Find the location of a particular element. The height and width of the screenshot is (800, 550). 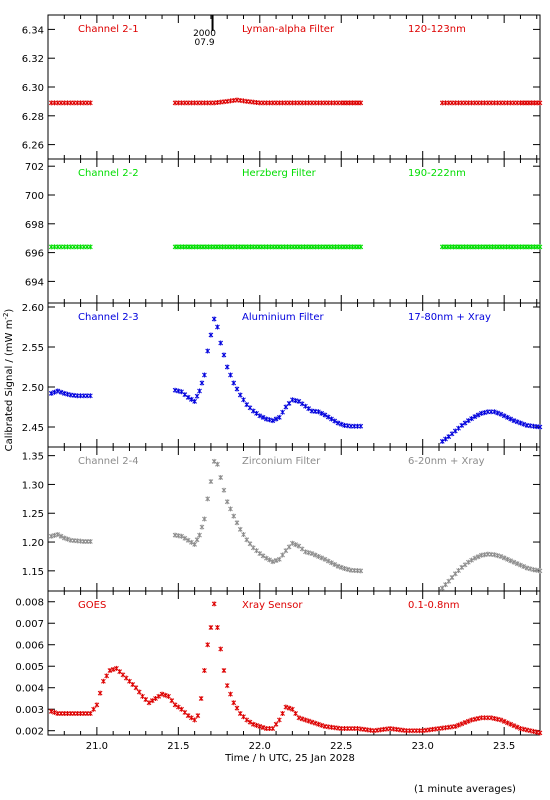

y-tick-label: 1.15 is located at coordinates (33, 572).